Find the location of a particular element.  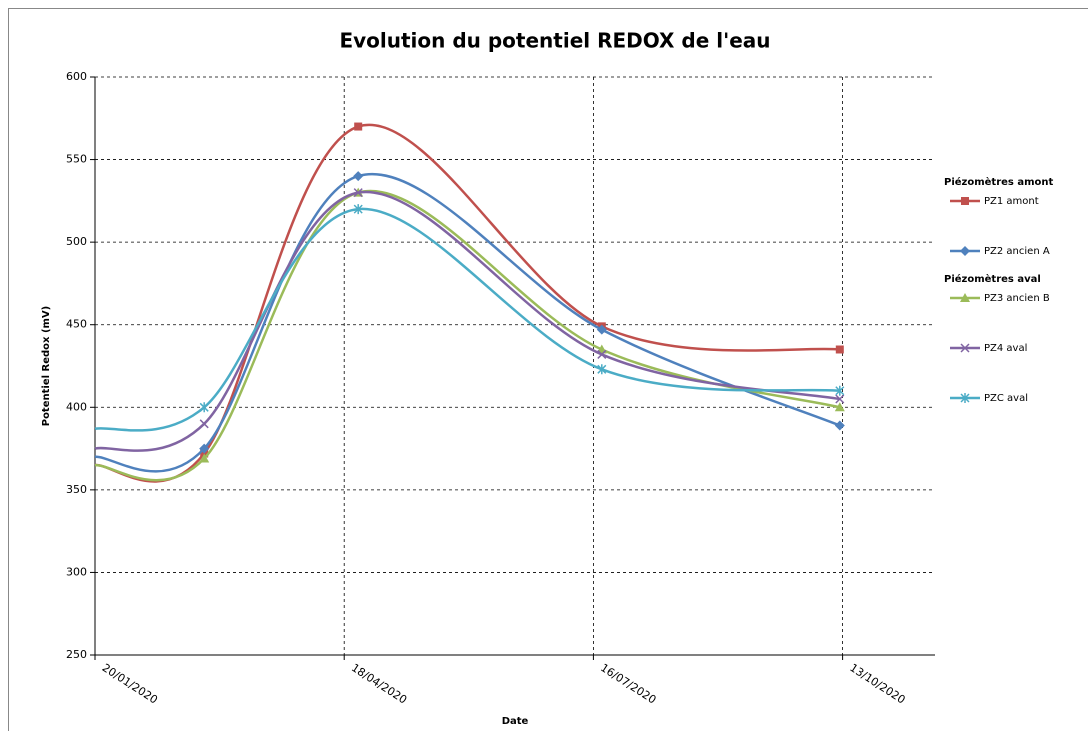

legend-heading: Piézomètres amont is located at coordinates (999, 182).